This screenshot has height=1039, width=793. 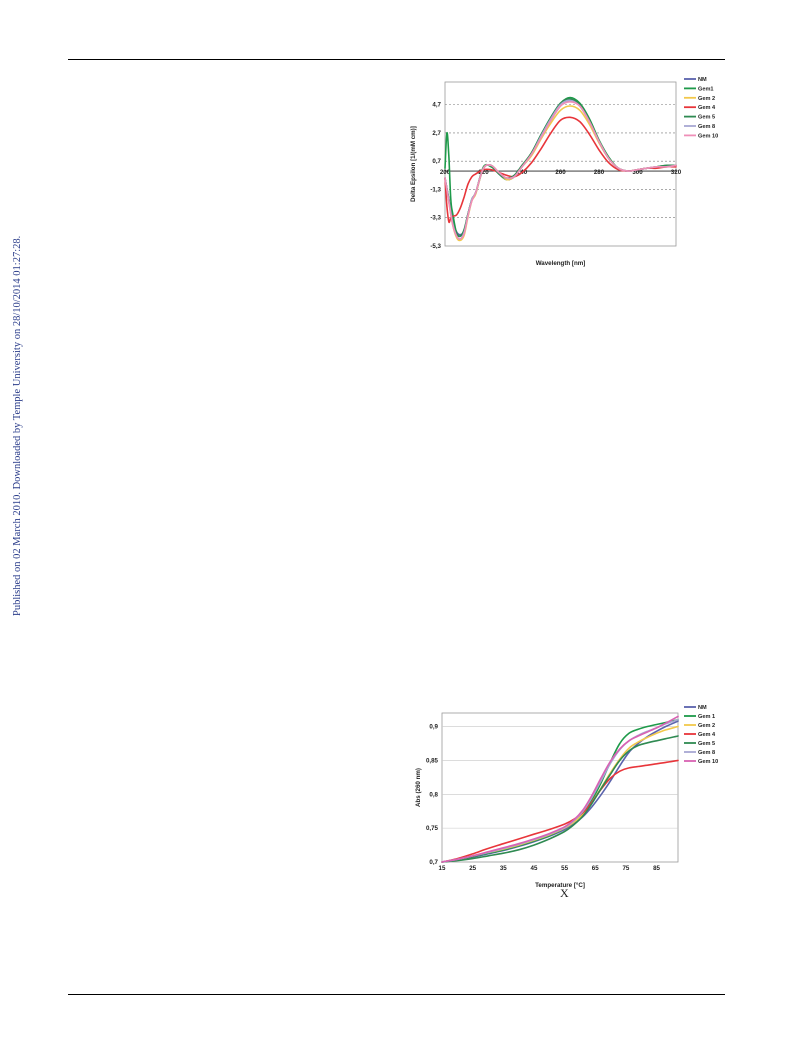 What do you see at coordinates (637, 172) in the screenshot?
I see `x-tick-label: 300` at bounding box center [637, 172].